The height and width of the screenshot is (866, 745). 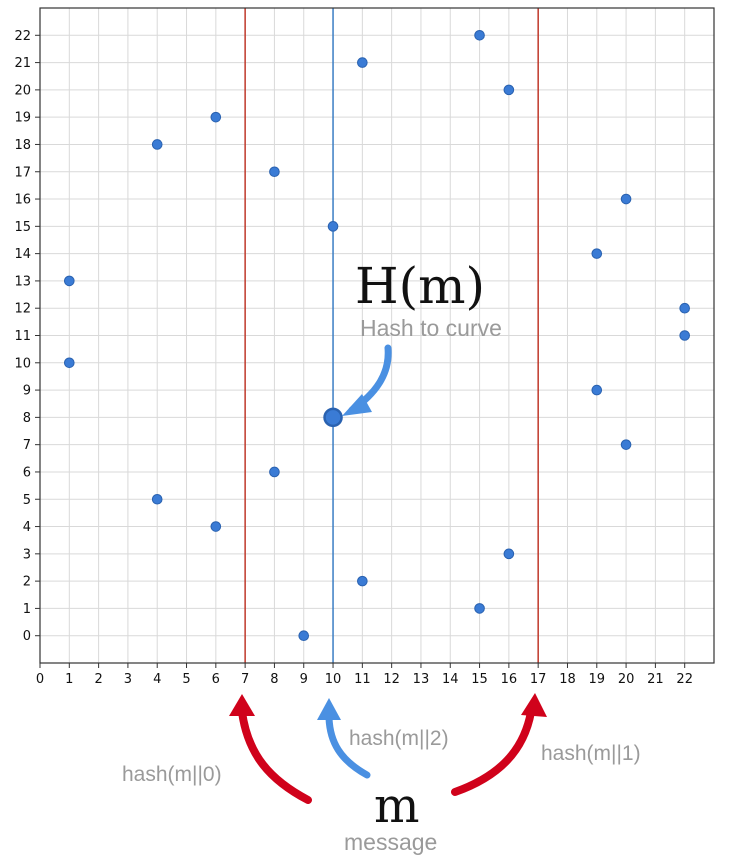 What do you see at coordinates (399, 738) in the screenshot?
I see `hash2-label: hash(m||2)` at bounding box center [399, 738].